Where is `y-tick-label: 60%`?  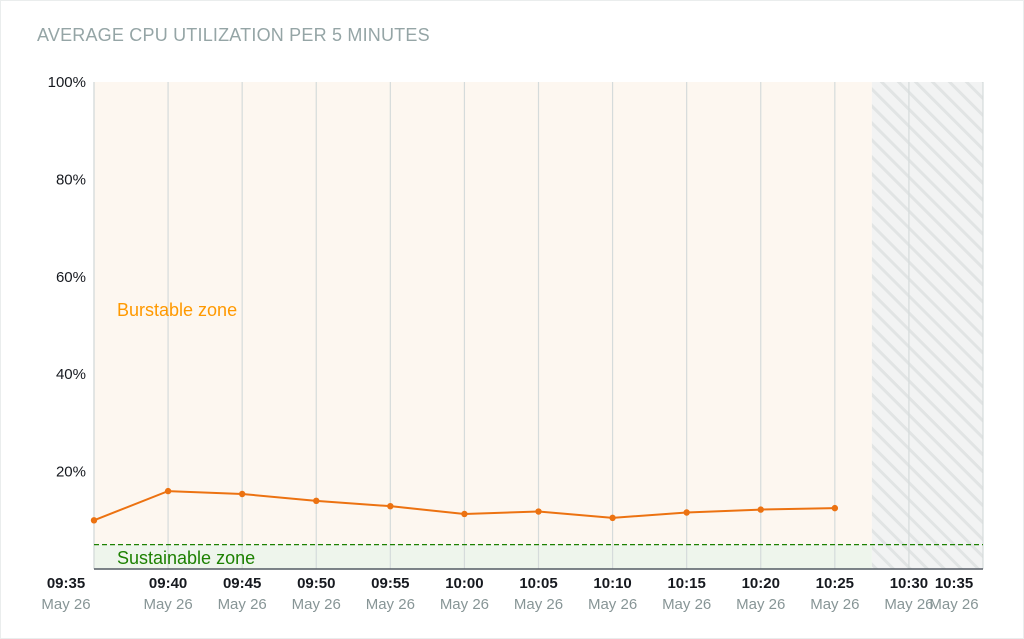
y-tick-label: 60% is located at coordinates (71, 277).